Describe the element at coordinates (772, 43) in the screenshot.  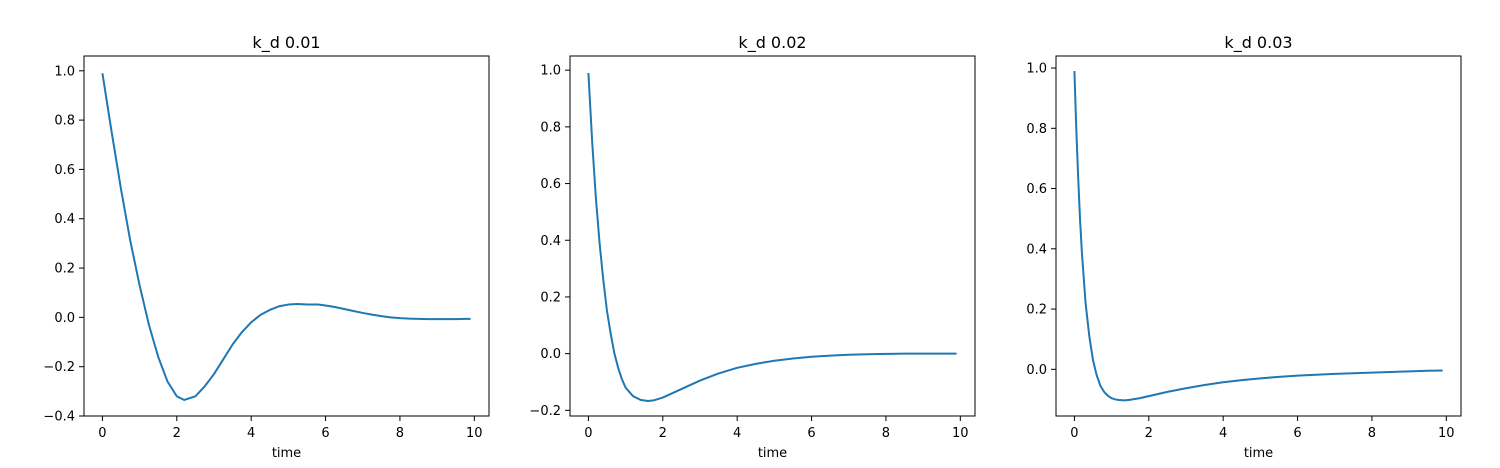
I see `chart-title: k_d 0.02` at that location.